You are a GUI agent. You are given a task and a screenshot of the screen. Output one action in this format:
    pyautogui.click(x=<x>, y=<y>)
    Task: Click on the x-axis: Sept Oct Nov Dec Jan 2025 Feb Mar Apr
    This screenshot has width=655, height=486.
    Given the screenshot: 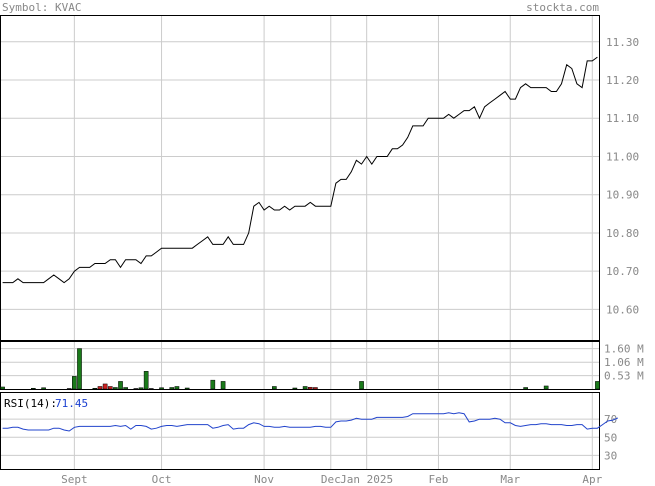 What is the action you would take?
    pyautogui.click(x=332, y=479)
    